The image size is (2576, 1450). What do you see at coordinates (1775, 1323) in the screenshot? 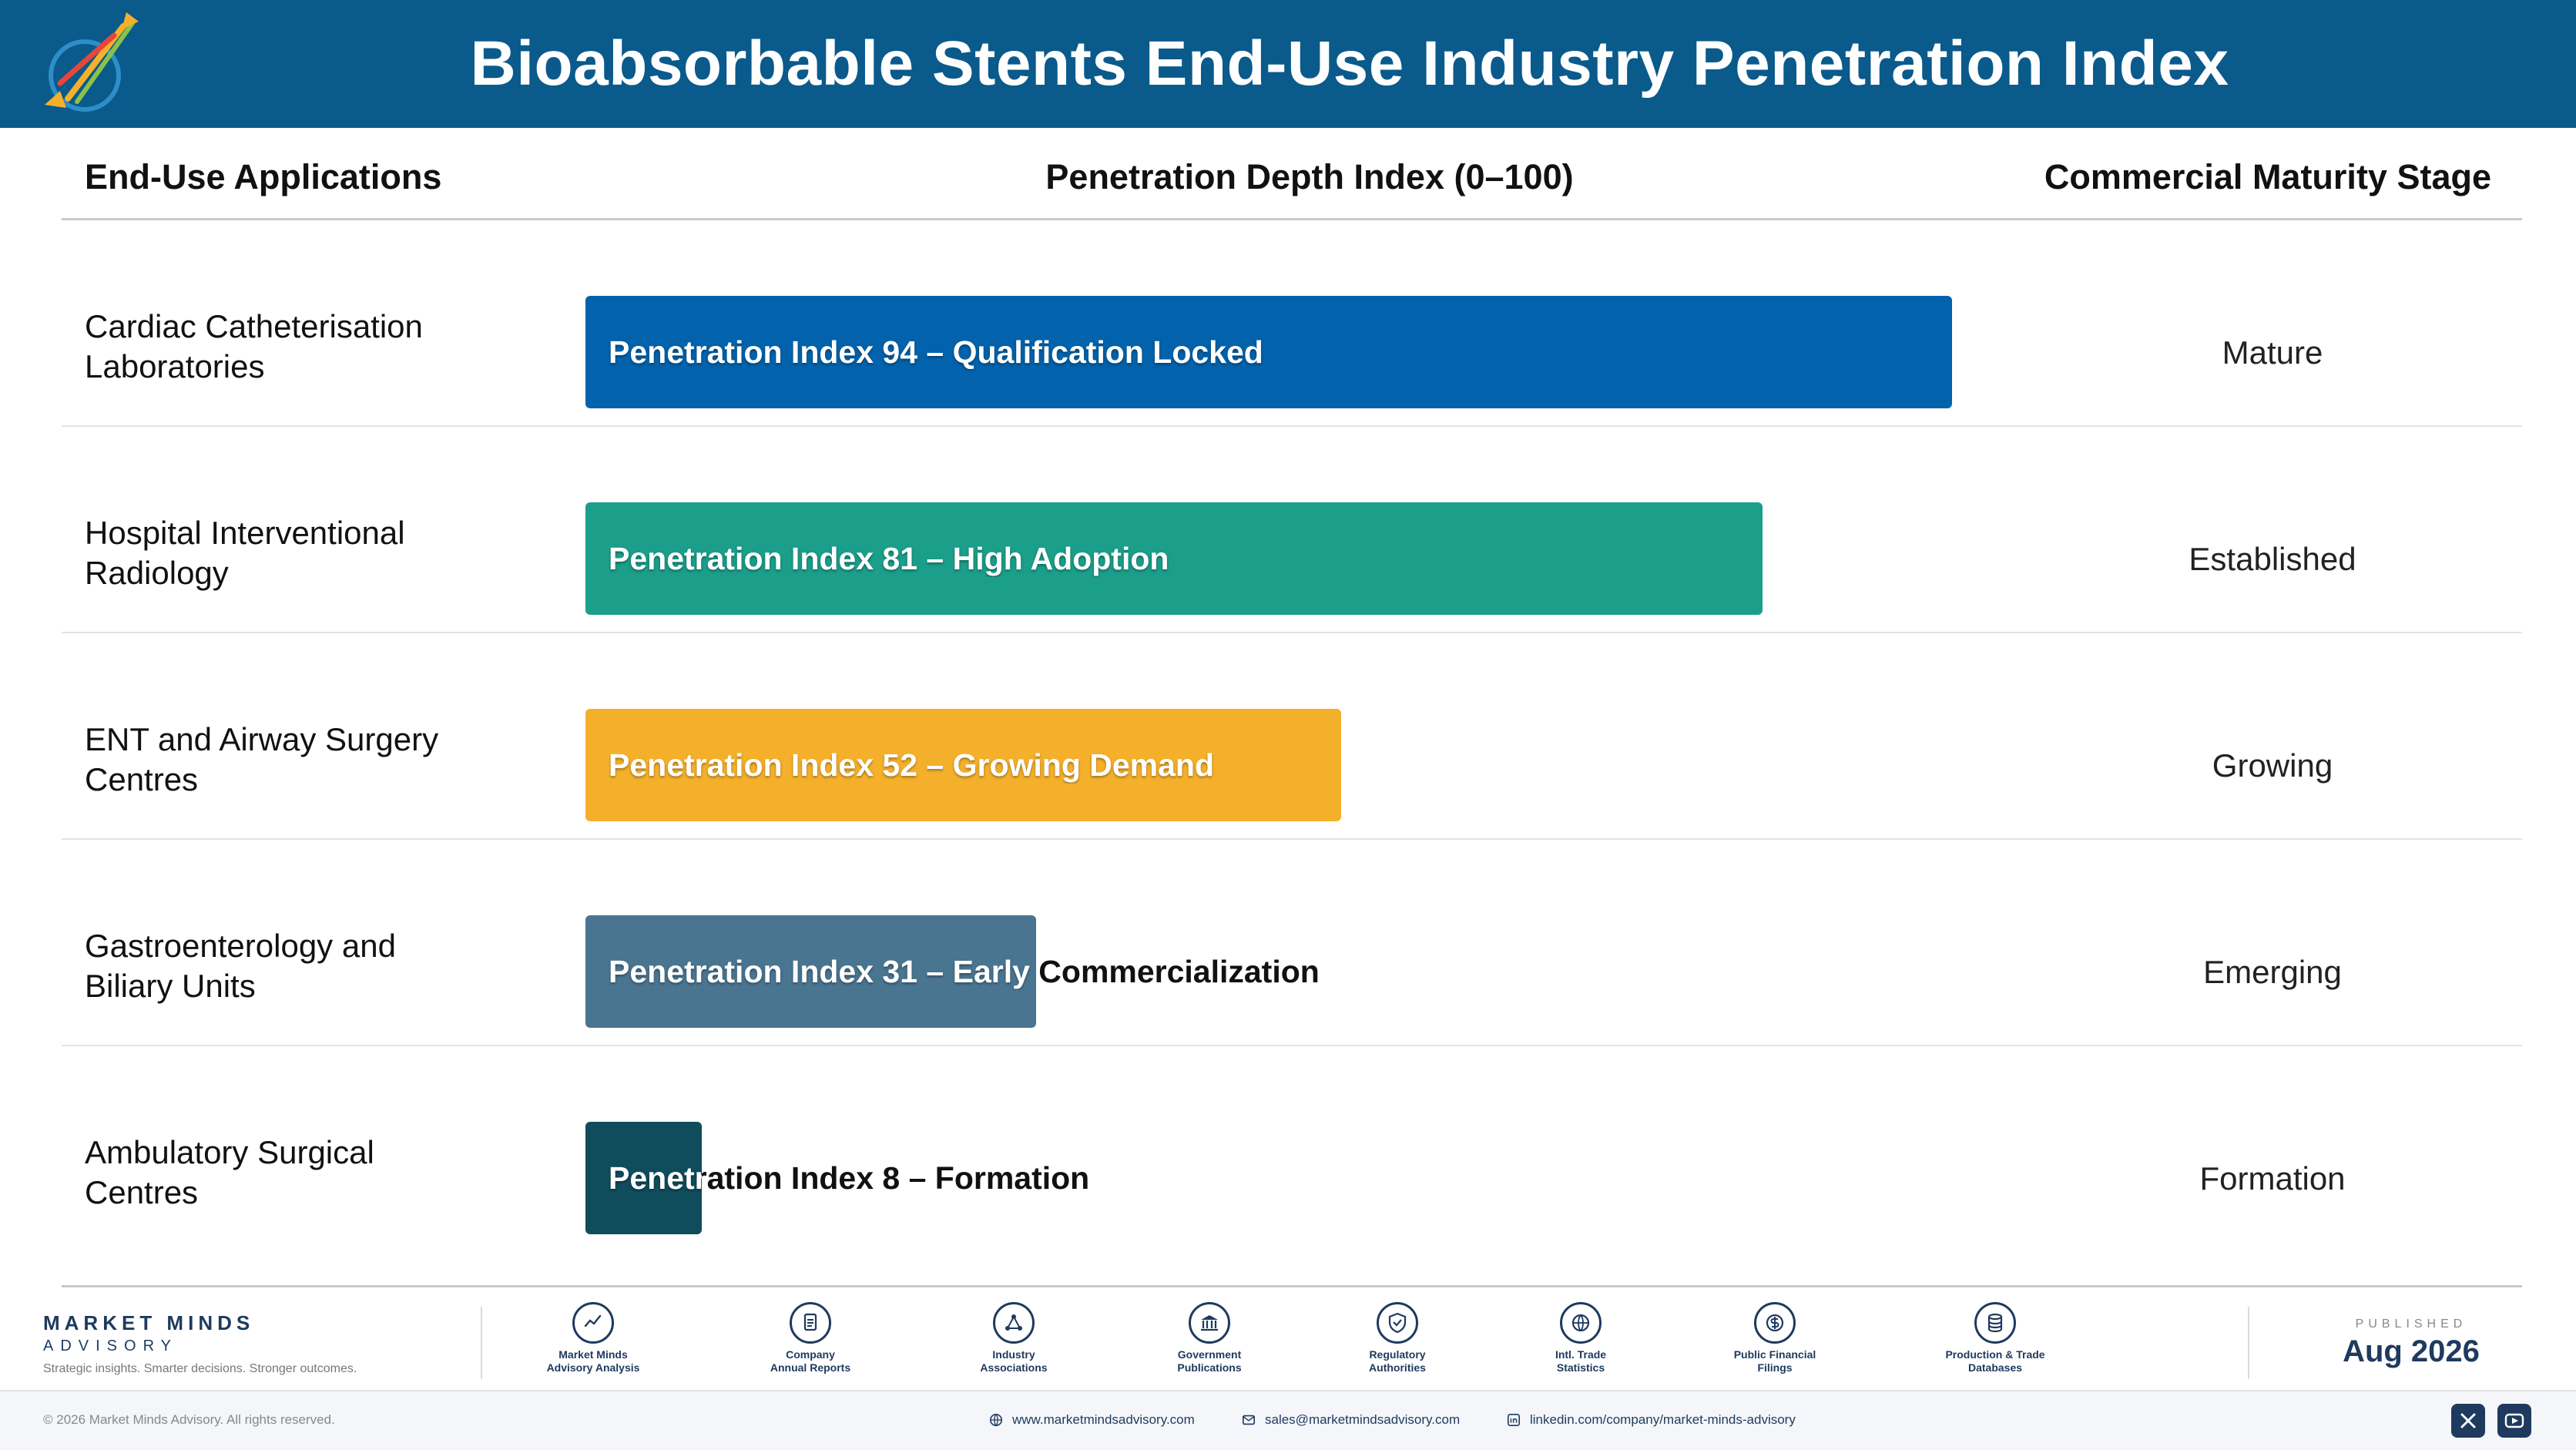
I see `dollar-icon` at bounding box center [1775, 1323].